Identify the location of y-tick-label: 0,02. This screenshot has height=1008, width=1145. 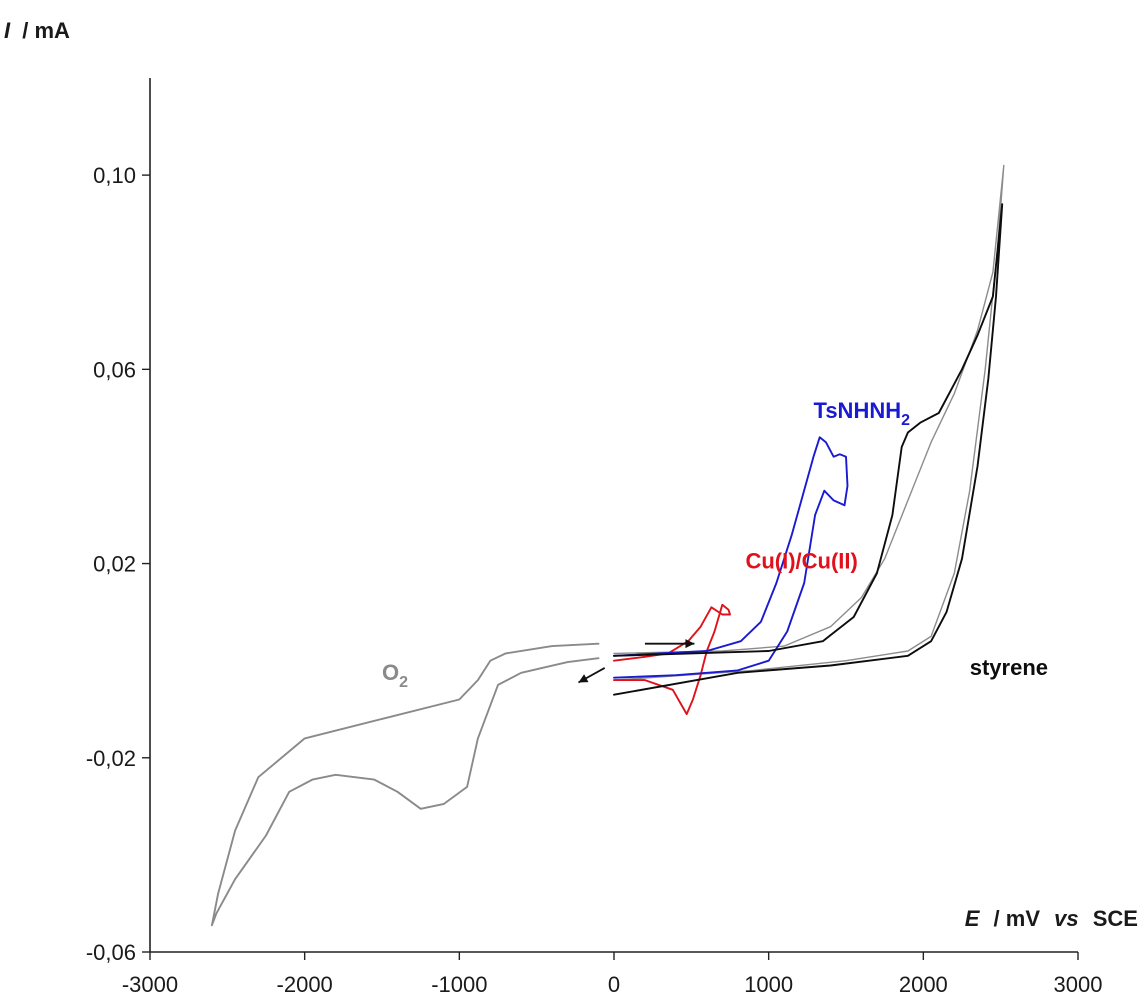
(114, 564).